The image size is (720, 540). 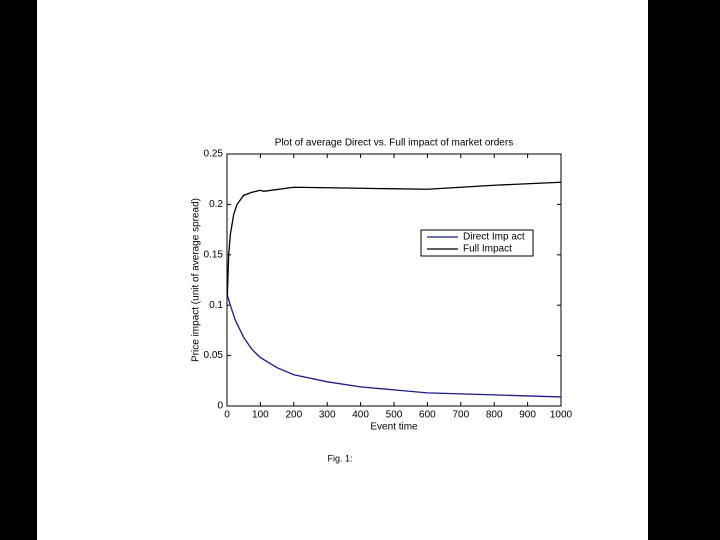 What do you see at coordinates (293, 415) in the screenshot?
I see `x-tick-label: 200` at bounding box center [293, 415].